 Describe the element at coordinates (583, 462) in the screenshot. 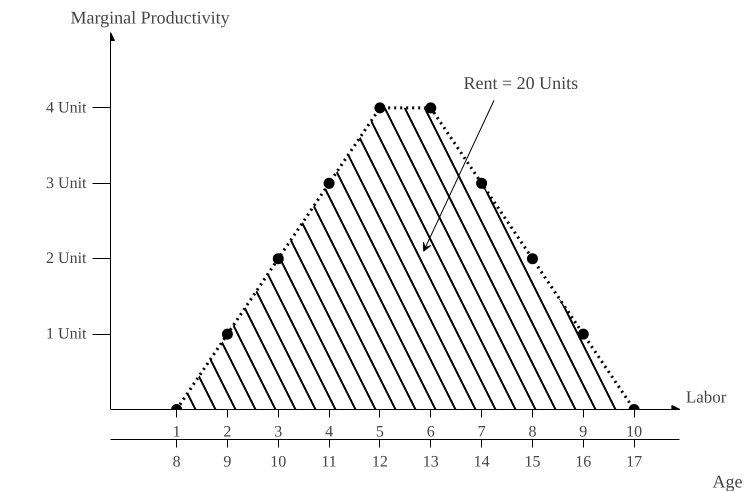

I see `x2-tick-label: 16` at that location.